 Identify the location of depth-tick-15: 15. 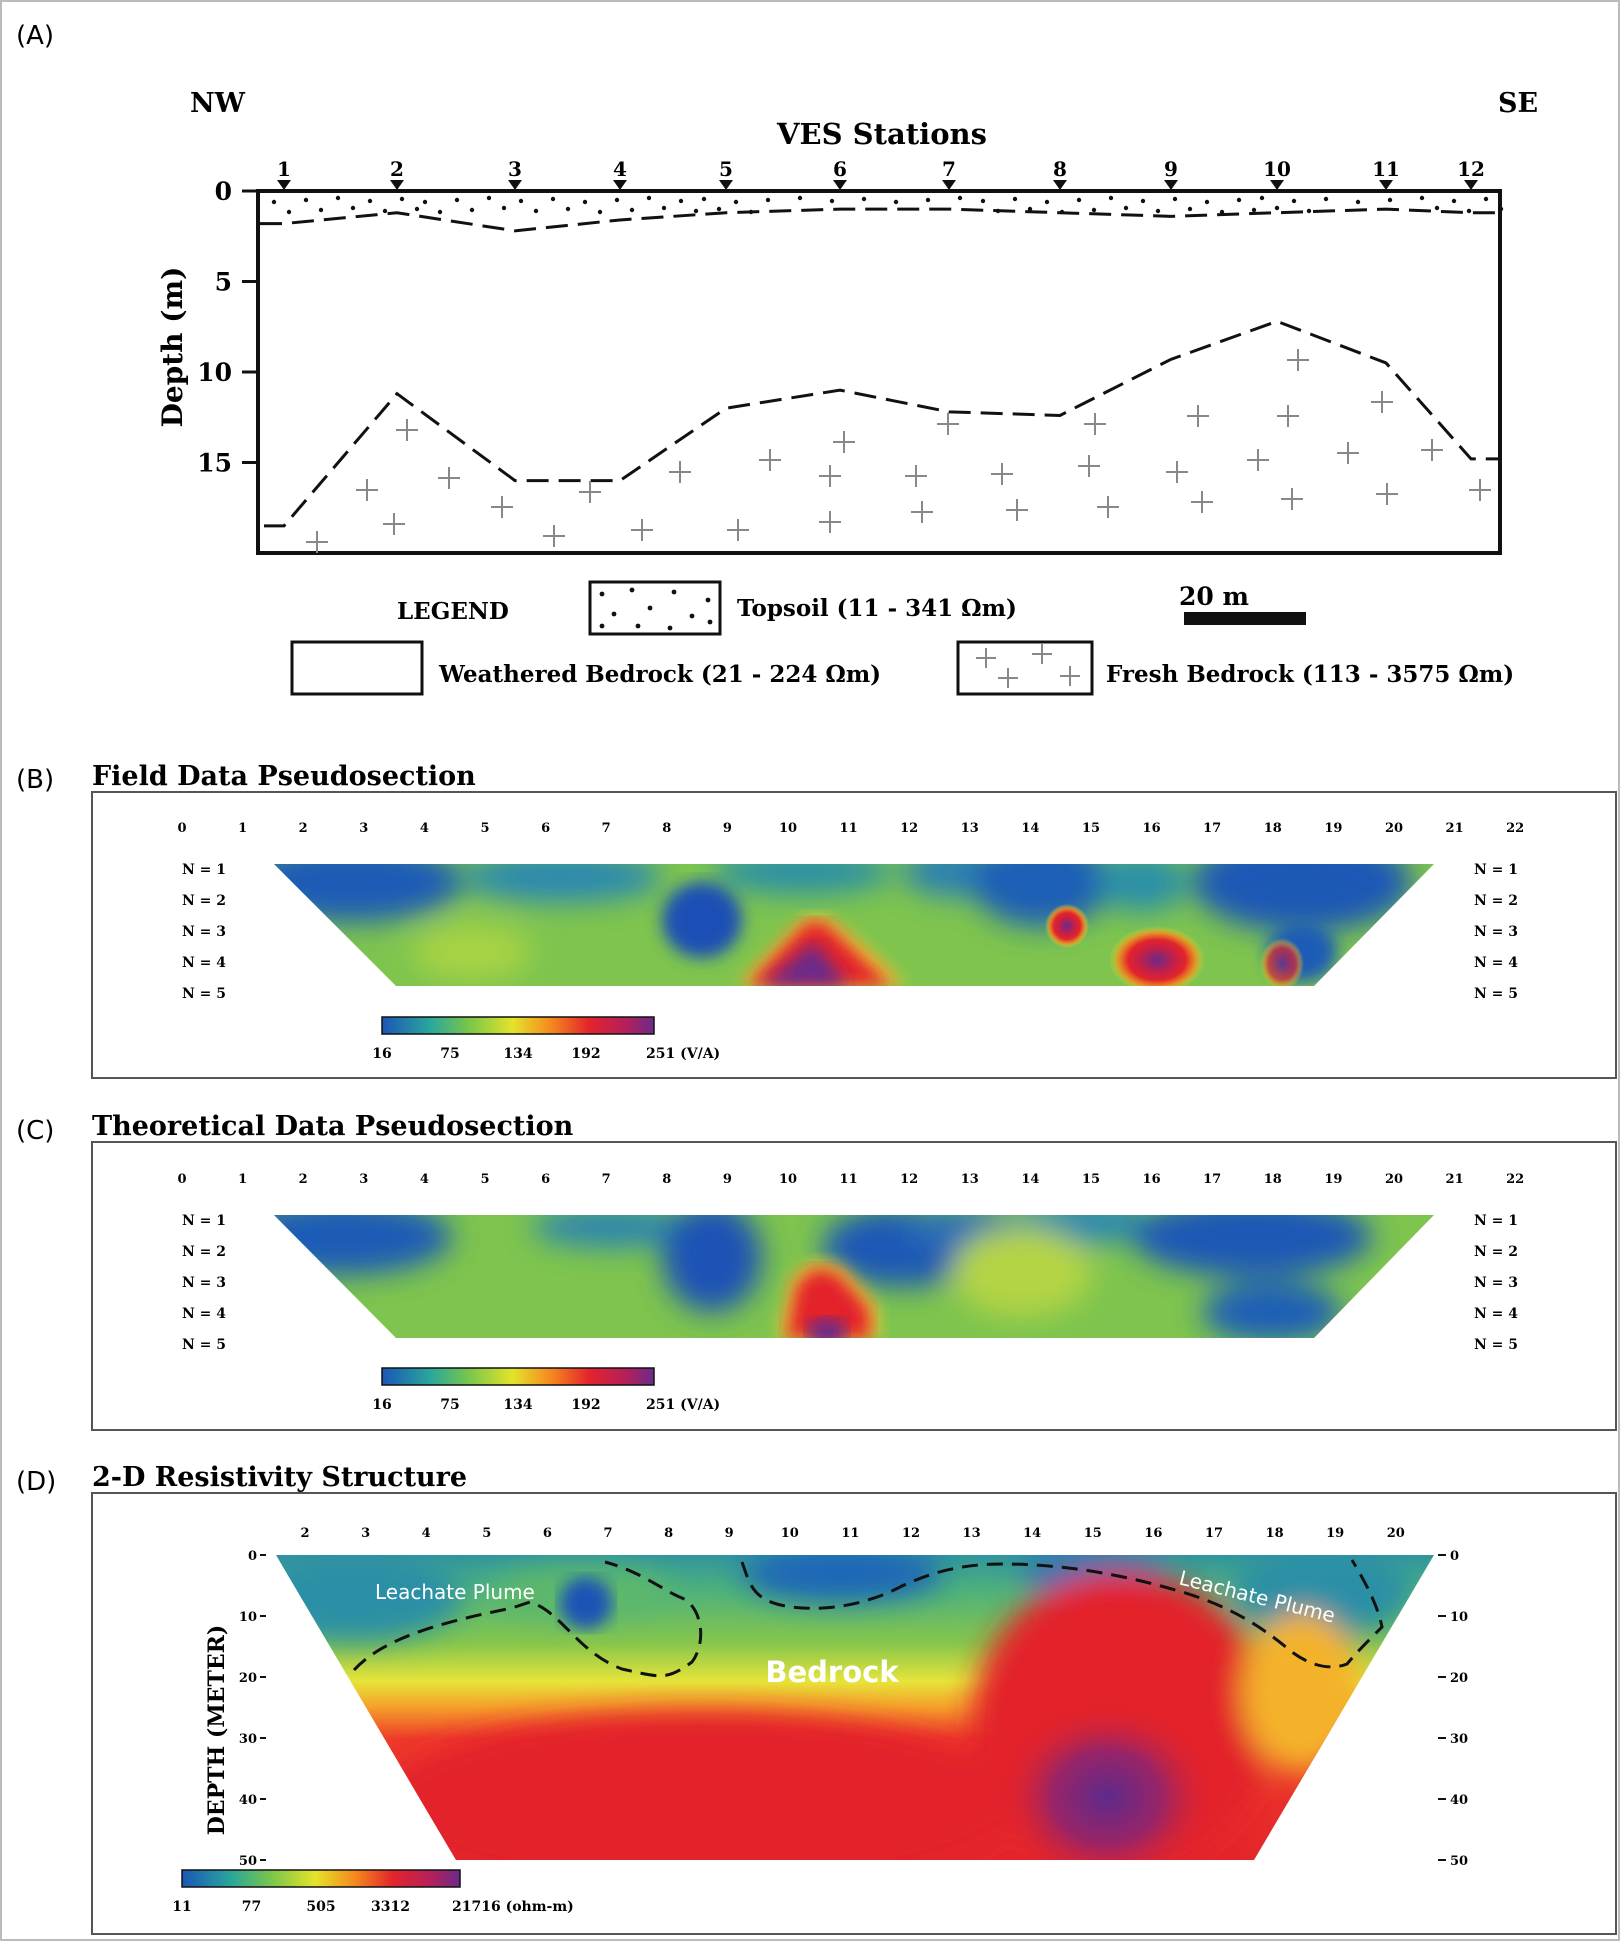
(214, 463).